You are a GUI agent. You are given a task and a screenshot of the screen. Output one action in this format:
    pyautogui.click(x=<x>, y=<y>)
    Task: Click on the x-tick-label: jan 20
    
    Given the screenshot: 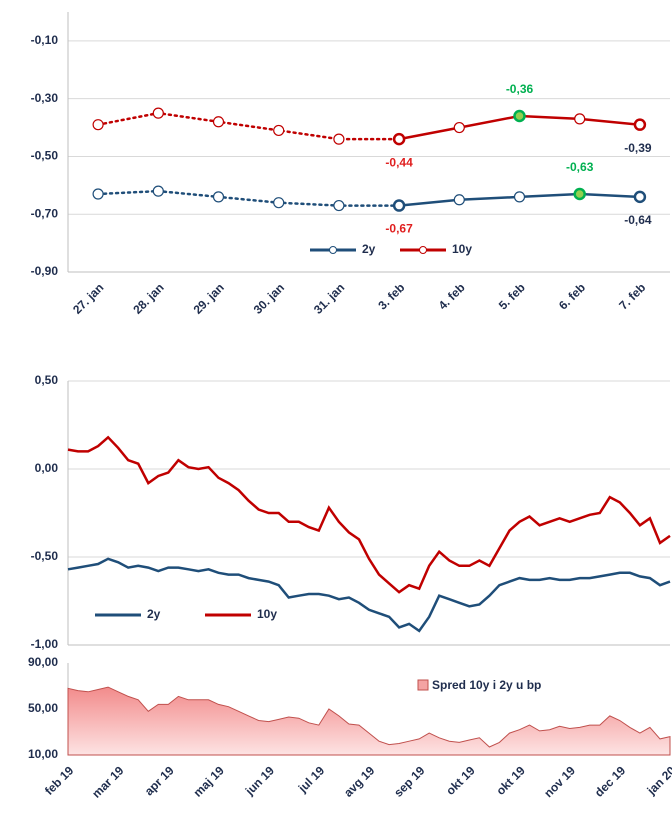 What is the action you would take?
    pyautogui.click(x=658, y=780)
    